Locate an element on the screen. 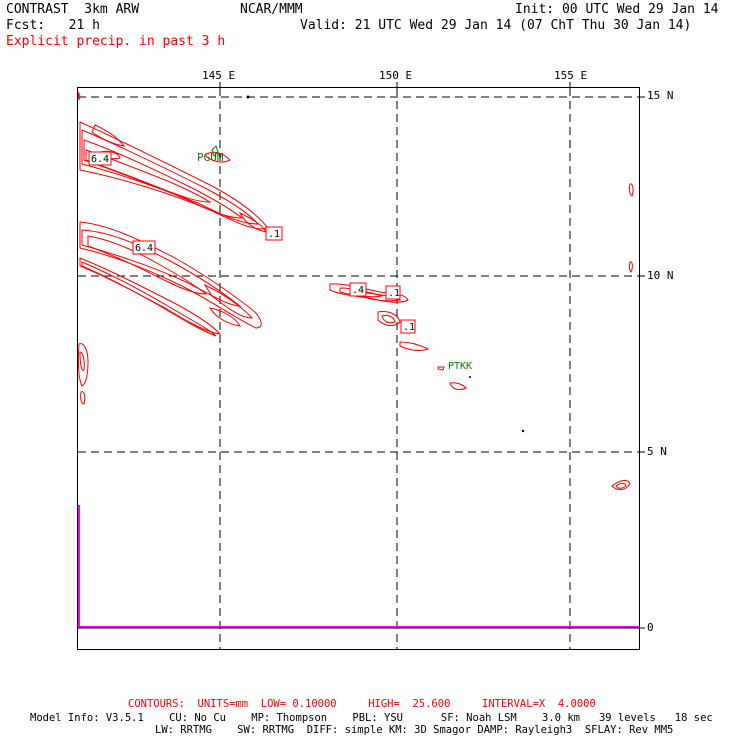 Image resolution: width=740 pixels, height=740 pixels. contour-label-texts: 6.4 6.4 .1 .4 .1 .1 is located at coordinates (253, 243).